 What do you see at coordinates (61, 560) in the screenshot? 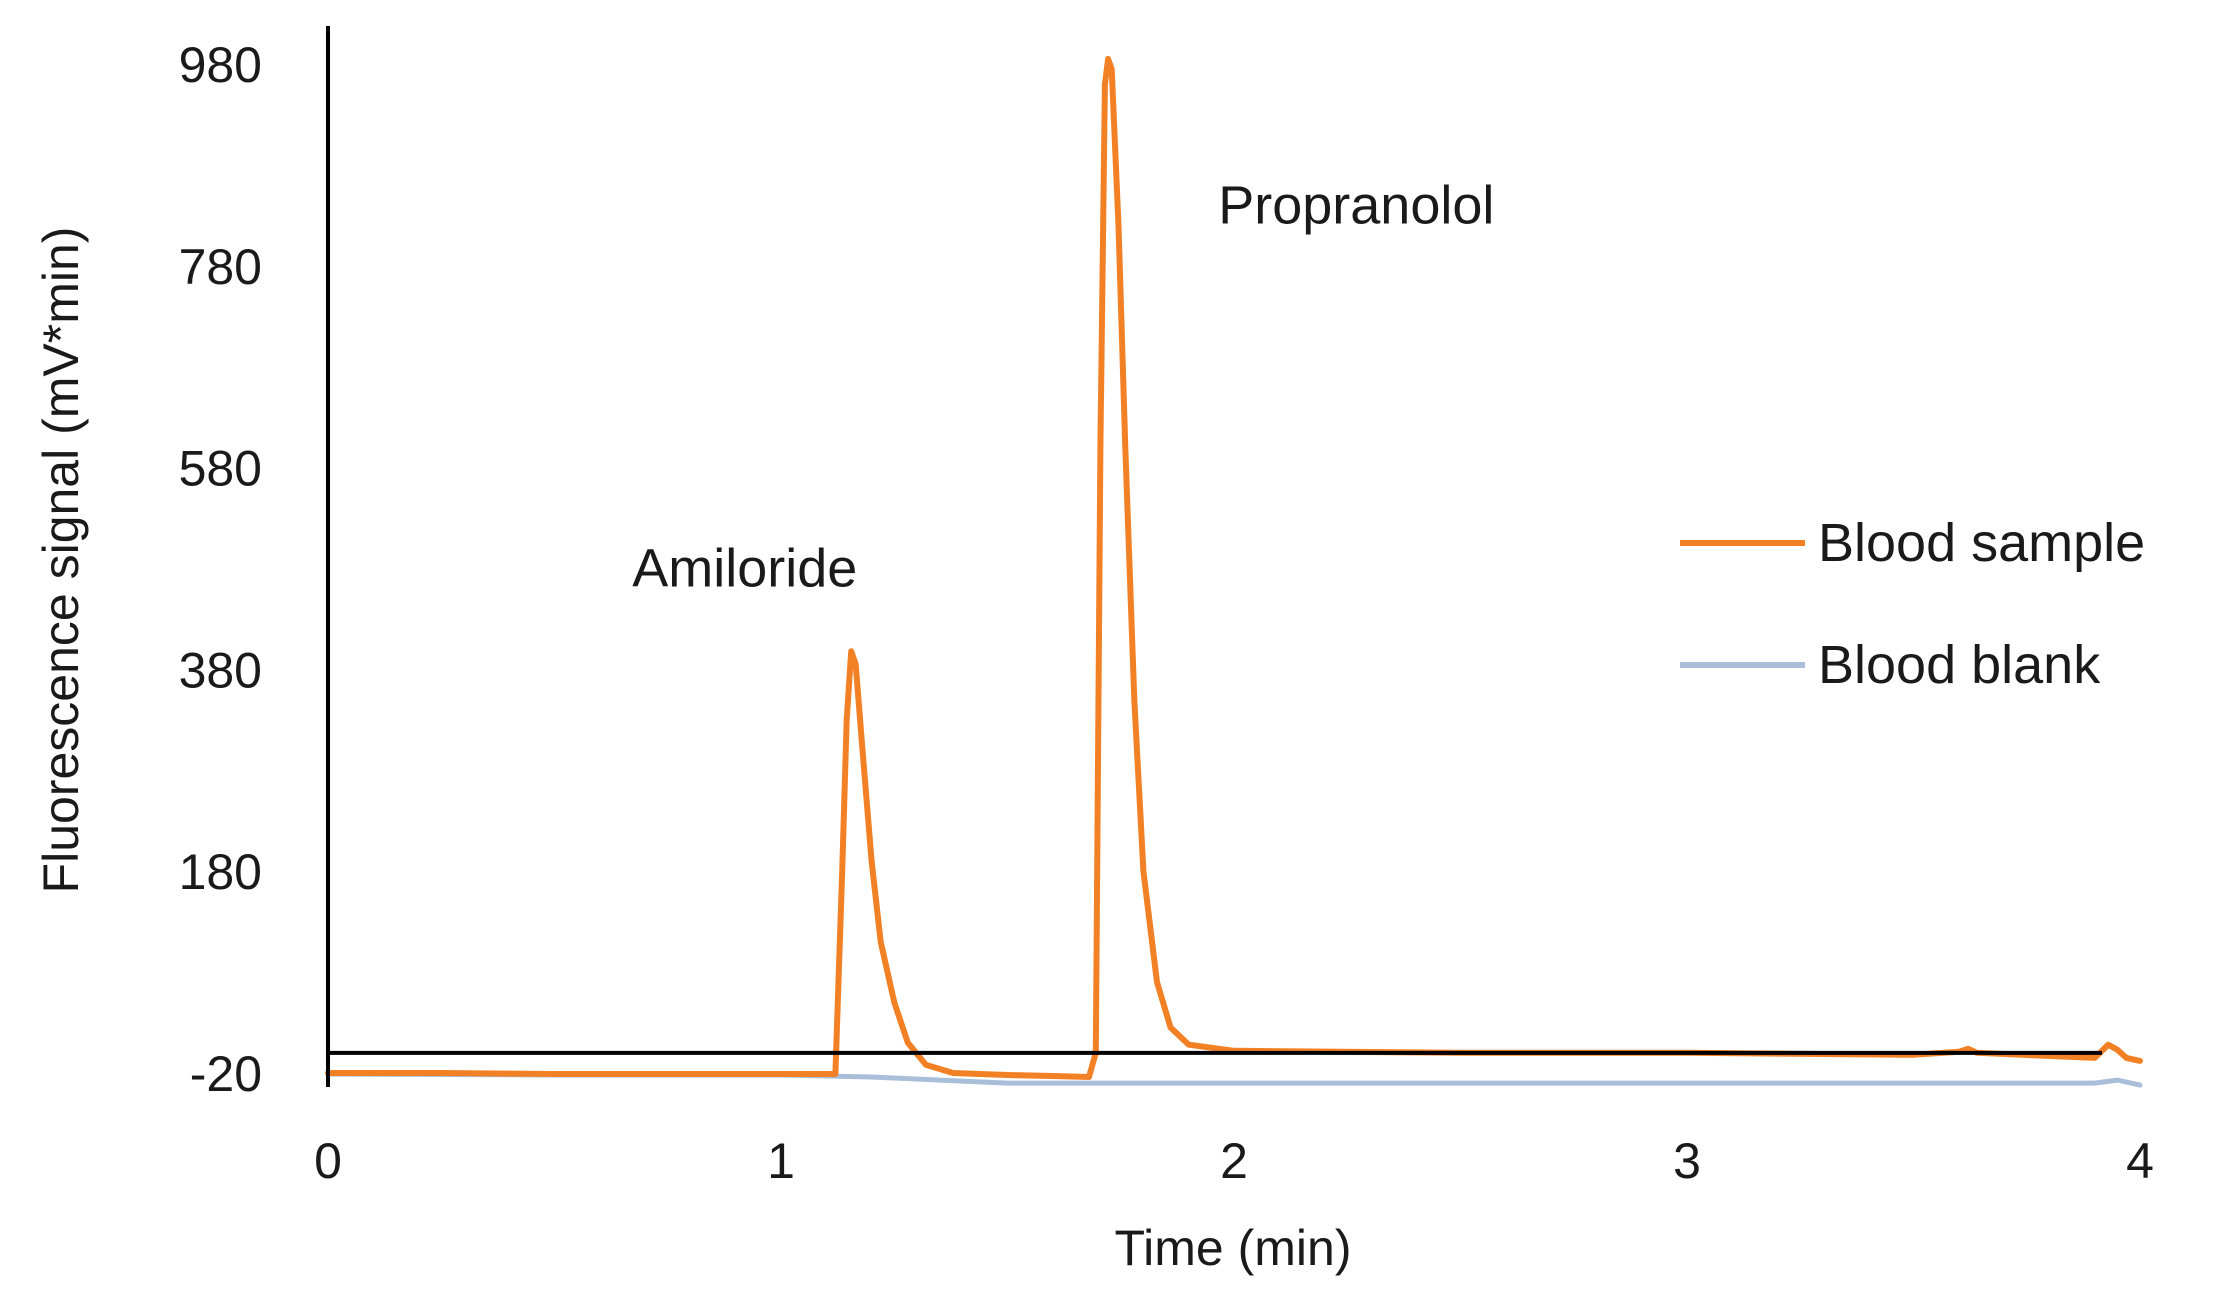
I see `y-axis-title: Fluorescence signal (mV*min)` at bounding box center [61, 560].